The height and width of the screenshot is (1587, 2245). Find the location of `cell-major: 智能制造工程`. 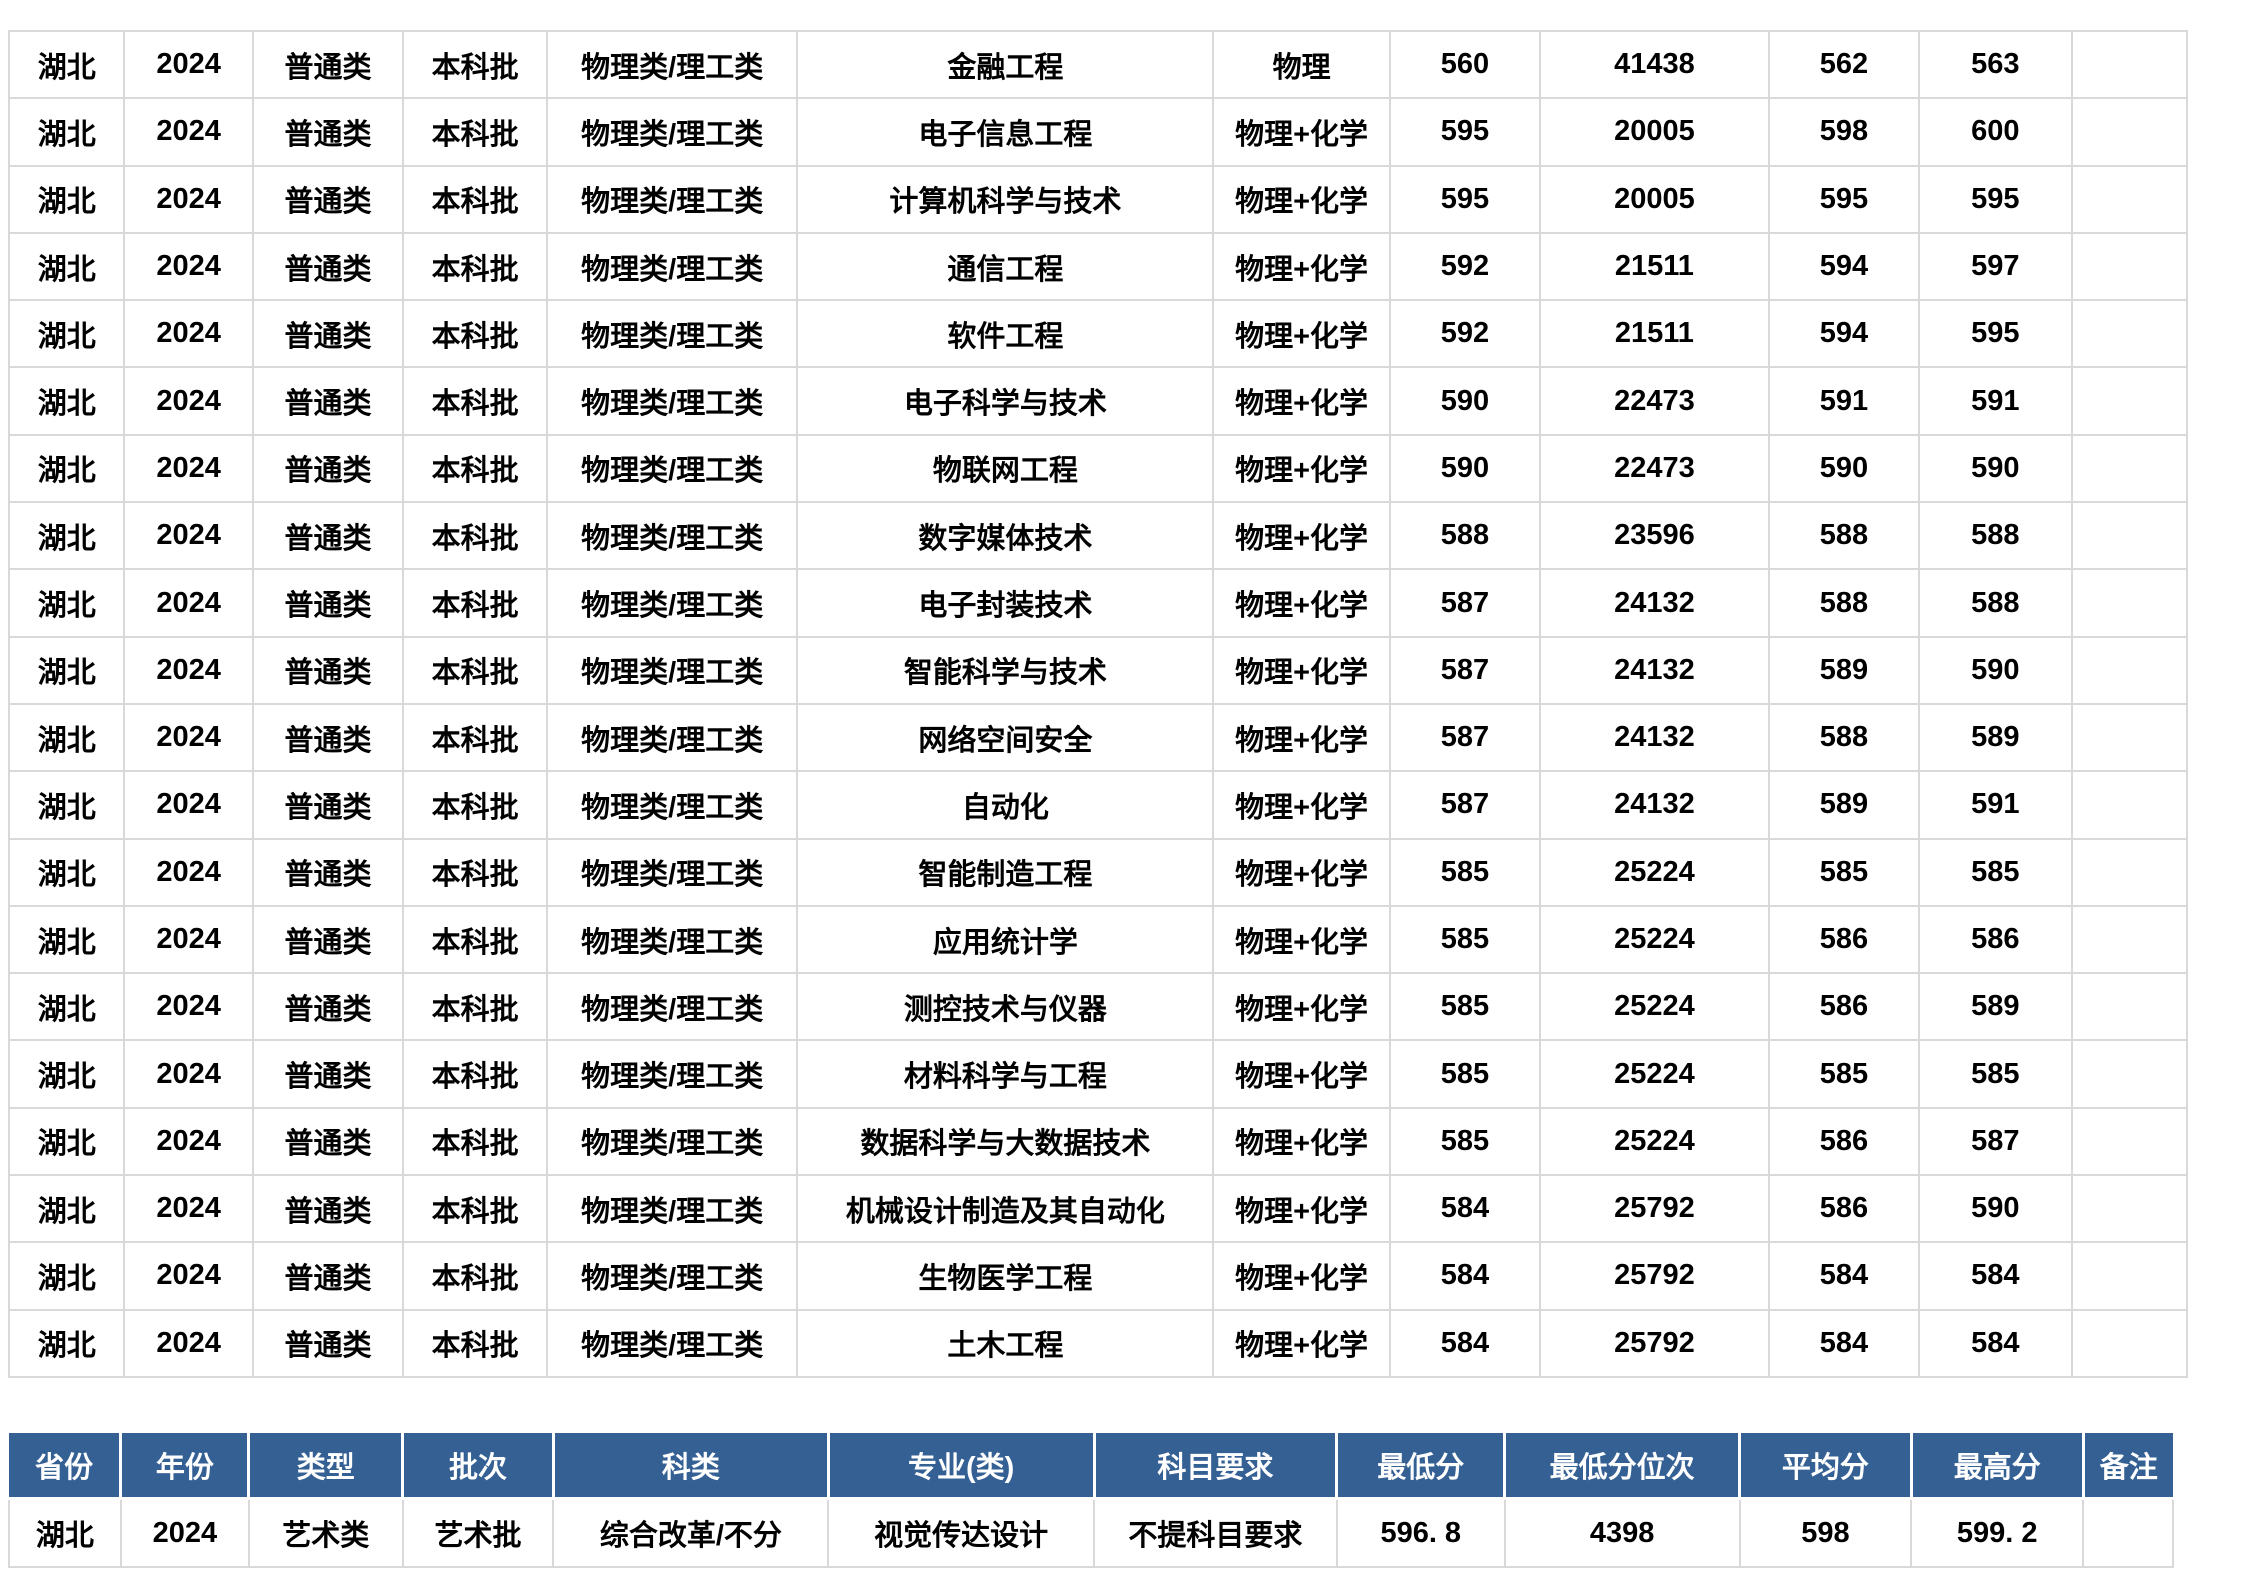

cell-major: 智能制造工程 is located at coordinates (1005, 872).